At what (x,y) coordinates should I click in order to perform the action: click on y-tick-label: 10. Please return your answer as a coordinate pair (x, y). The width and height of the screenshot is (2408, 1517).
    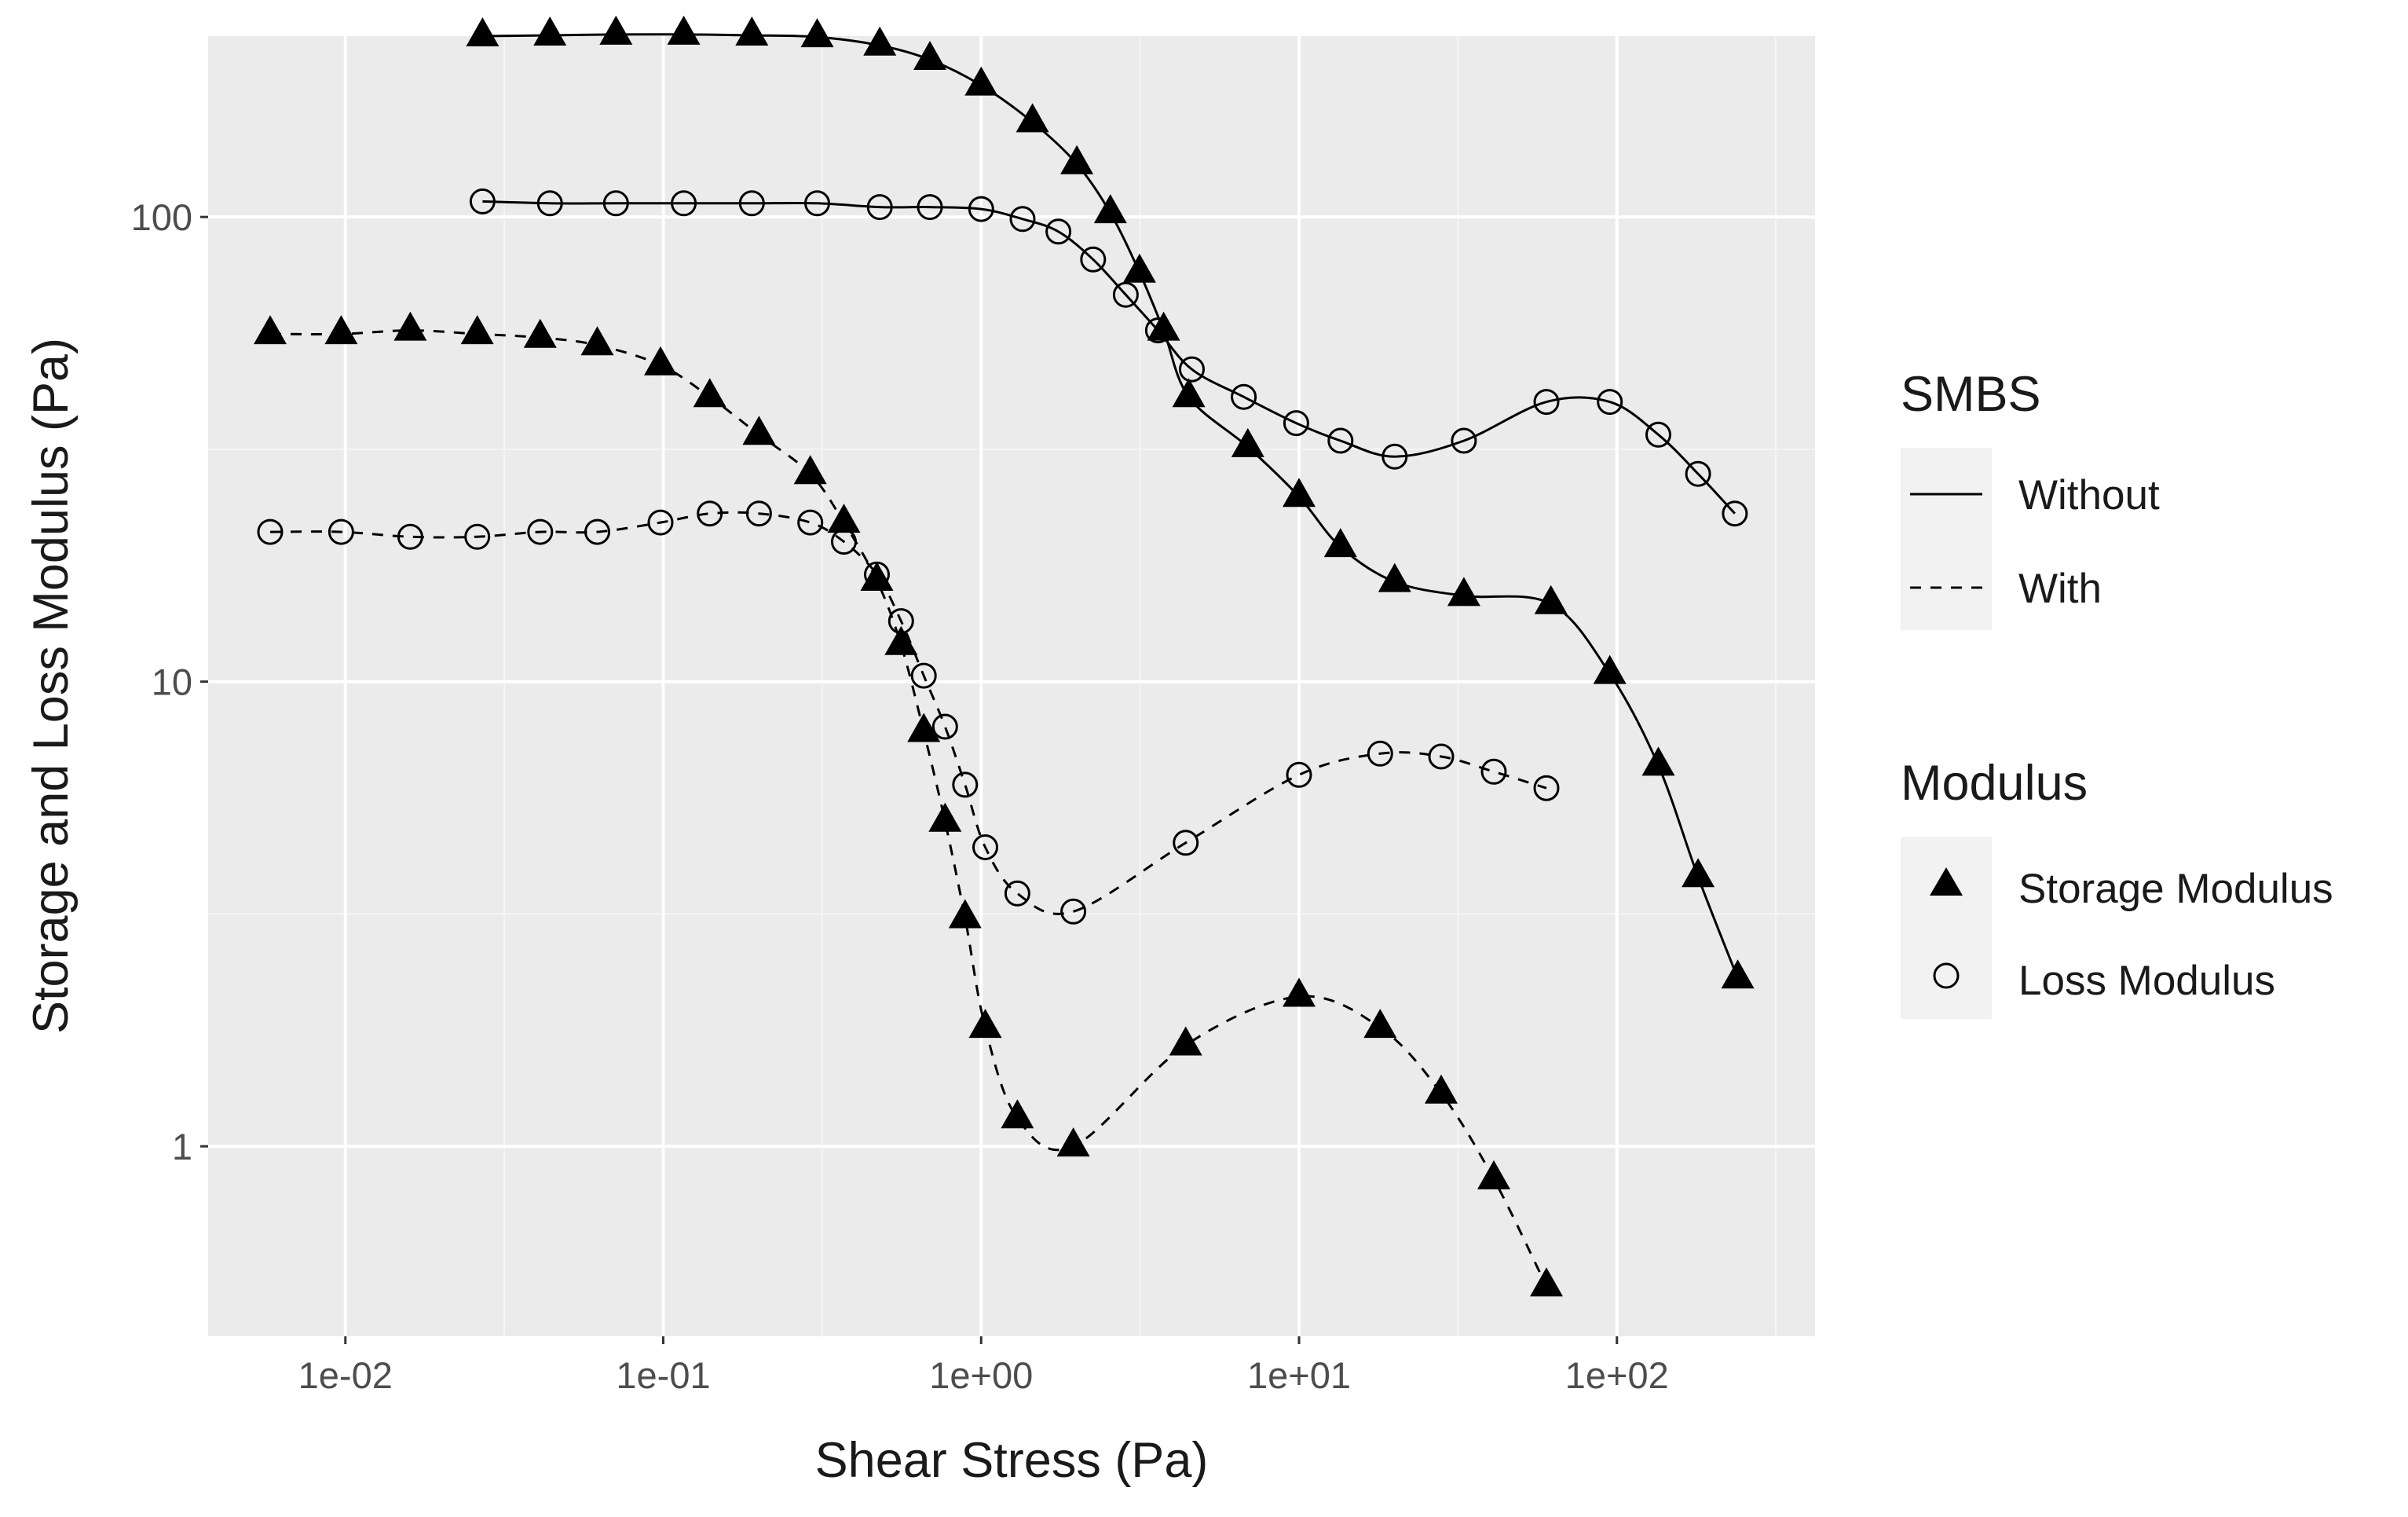
    Looking at the image, I should click on (172, 682).